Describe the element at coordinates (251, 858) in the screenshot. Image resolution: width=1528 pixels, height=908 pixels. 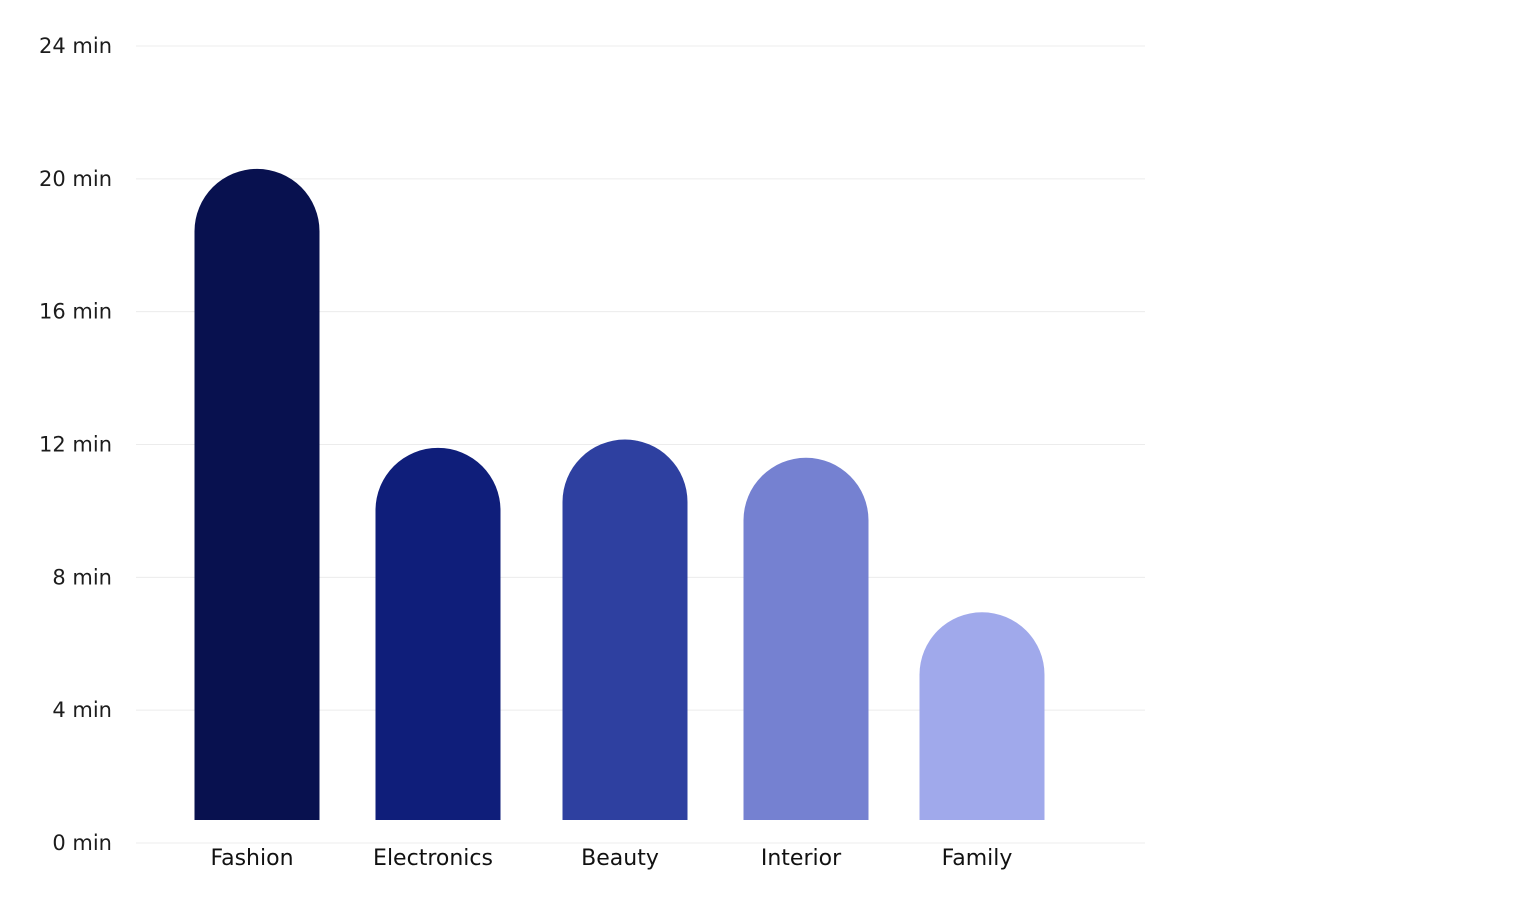
I see `x-tick-label-fashion: Fashion` at that location.